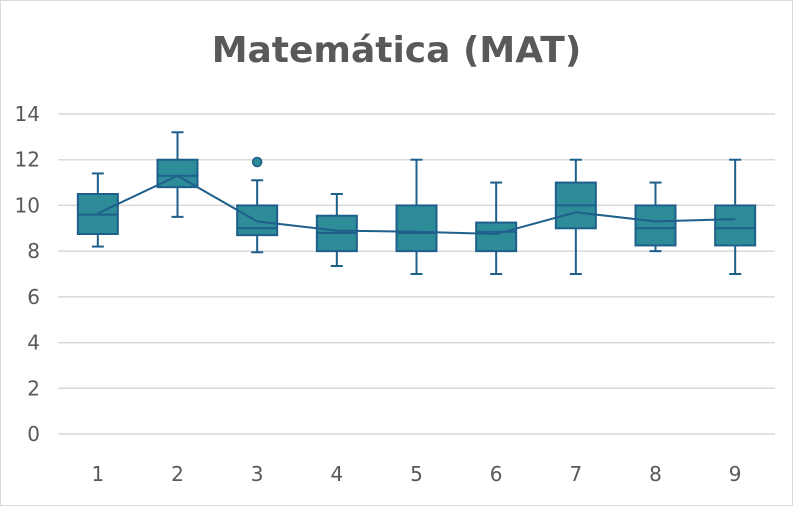 The image size is (793, 506). I want to click on x-tick-label: 8, so click(655, 474).